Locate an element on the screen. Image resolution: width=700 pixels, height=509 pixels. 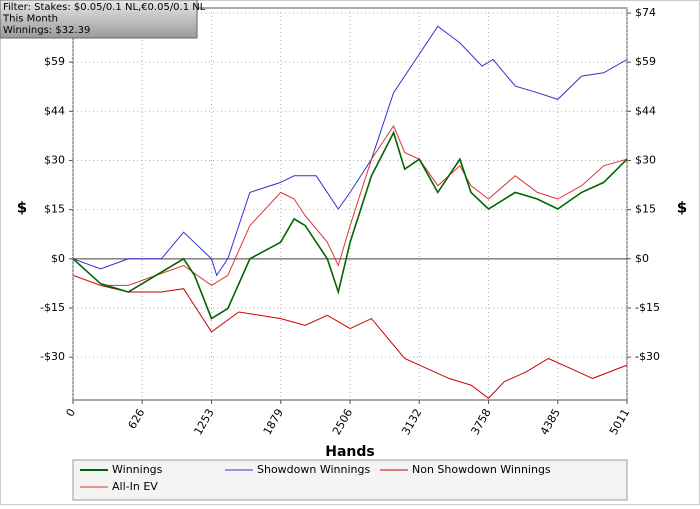
filter-text: This Month is located at coordinates (30, 19).